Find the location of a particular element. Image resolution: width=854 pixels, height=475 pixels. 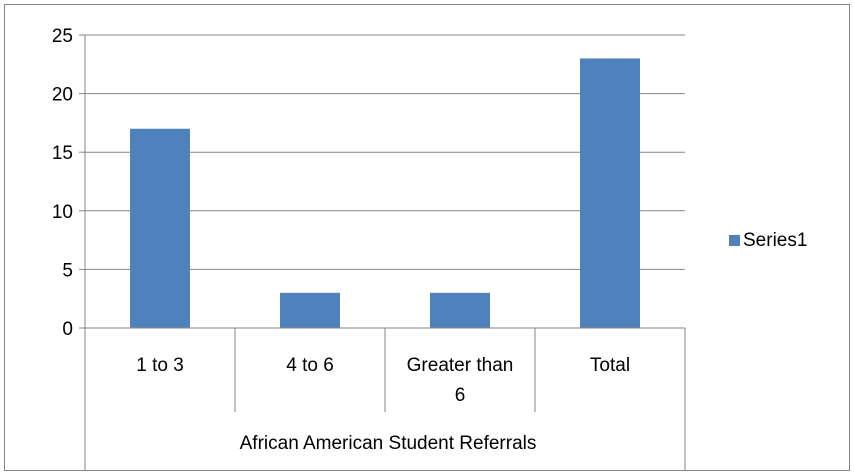

y-tick-label-15: 15 is located at coordinates (62, 153).